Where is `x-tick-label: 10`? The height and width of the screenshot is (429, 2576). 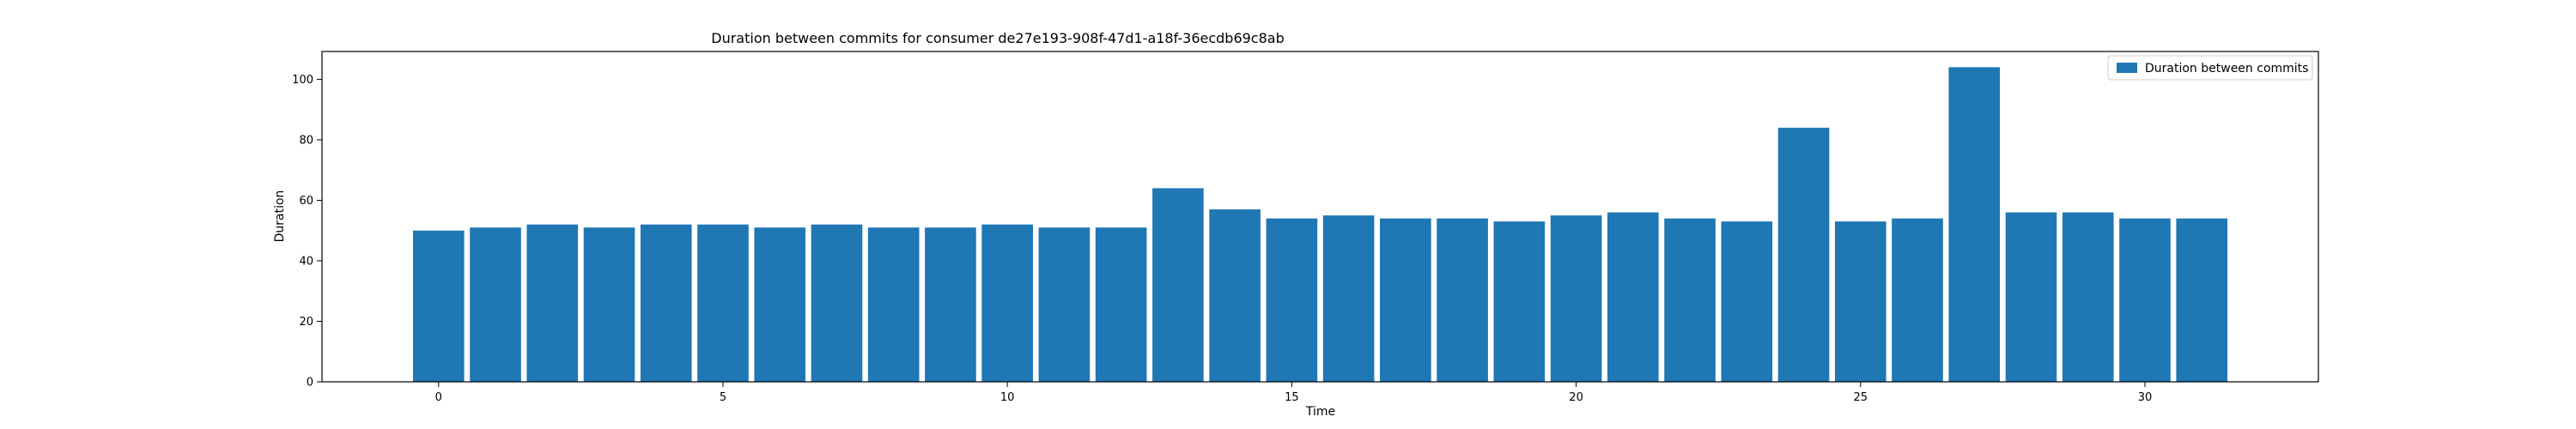
x-tick-label: 10 is located at coordinates (1007, 398).